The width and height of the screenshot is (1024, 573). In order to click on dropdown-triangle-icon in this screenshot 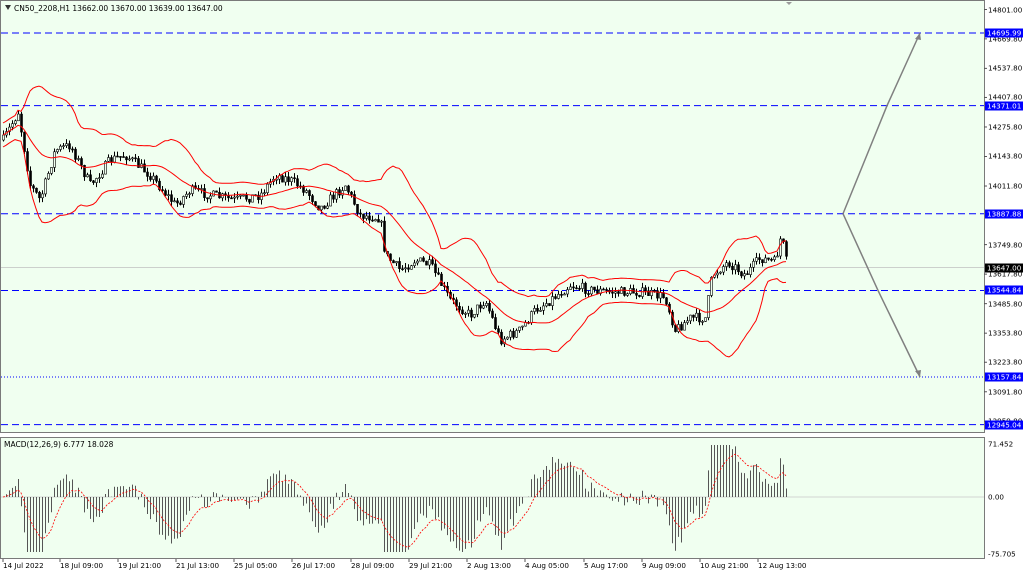, I will do `click(8, 7)`.